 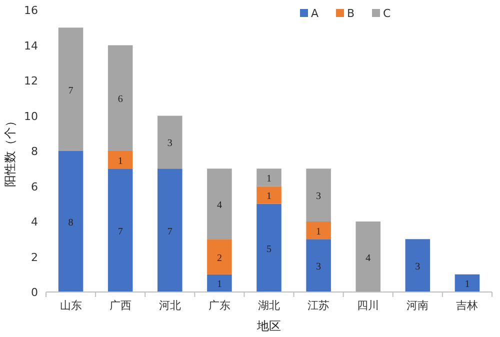 I want to click on legend-label: A, so click(x=315, y=13).